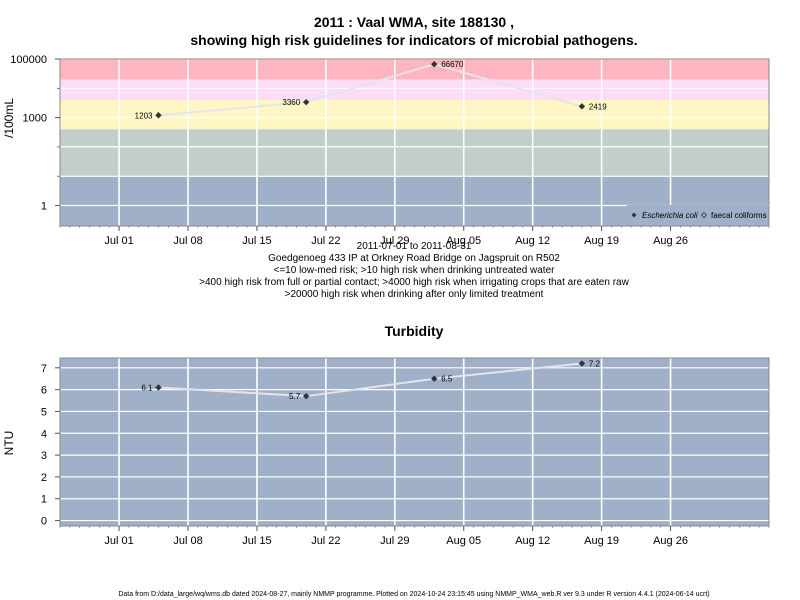 This screenshot has height=600, width=800. I want to click on y-tick-label: 5, so click(44, 412).